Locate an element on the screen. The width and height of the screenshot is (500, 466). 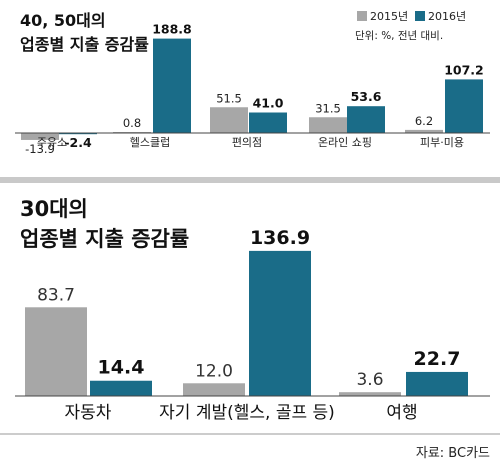
source-note: 자료: BC카드 is located at coordinates (453, 453).